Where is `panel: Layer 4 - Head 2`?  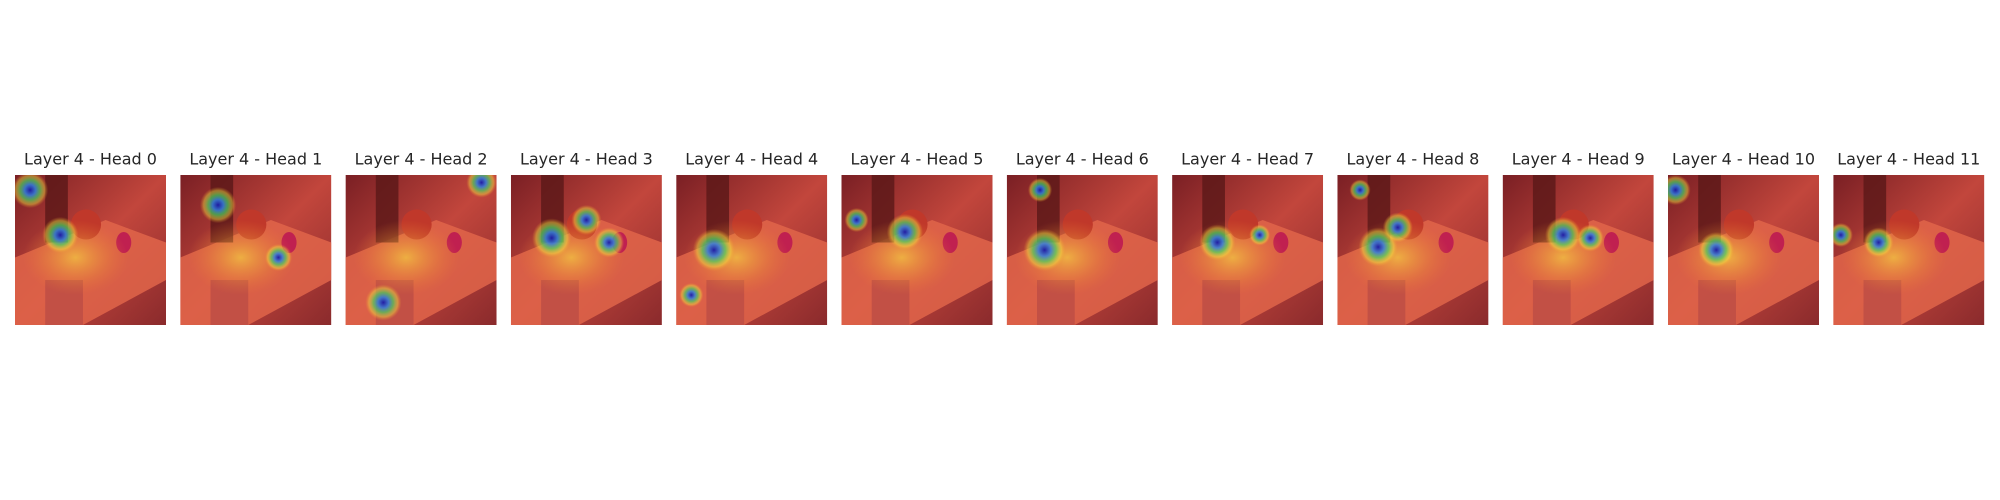
panel: Layer 4 - Head 2 is located at coordinates (421, 237).